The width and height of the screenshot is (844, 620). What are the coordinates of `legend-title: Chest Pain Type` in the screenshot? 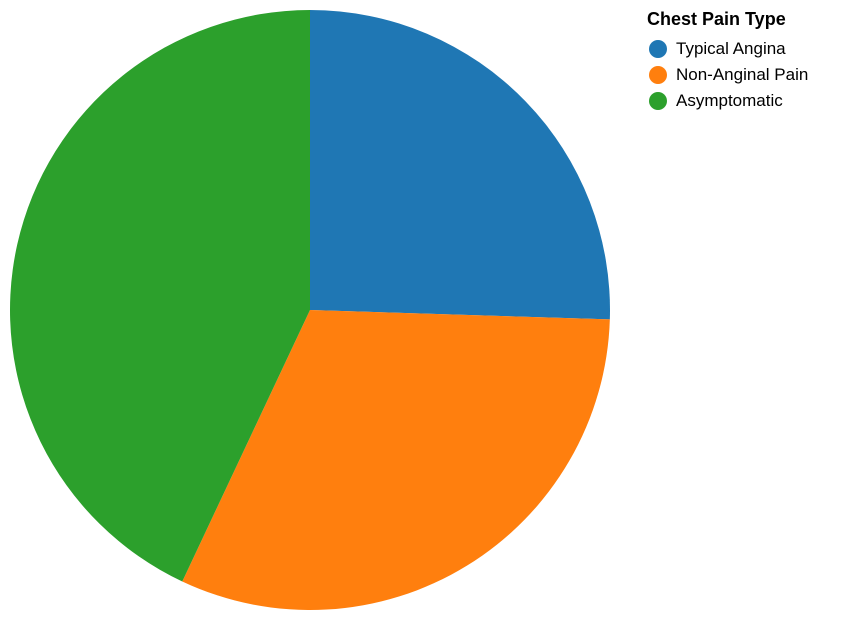 It's located at (716, 19).